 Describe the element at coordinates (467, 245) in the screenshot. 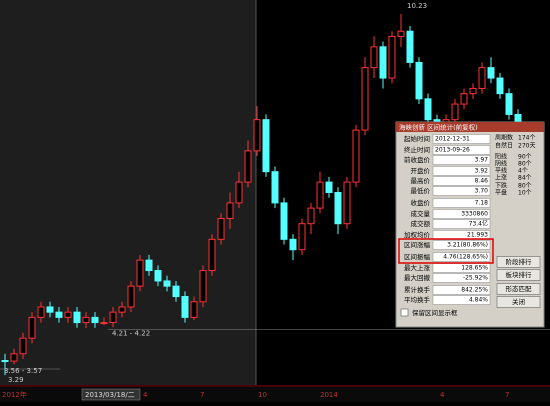

I see `field-value: 3.21(80.86%)` at that location.